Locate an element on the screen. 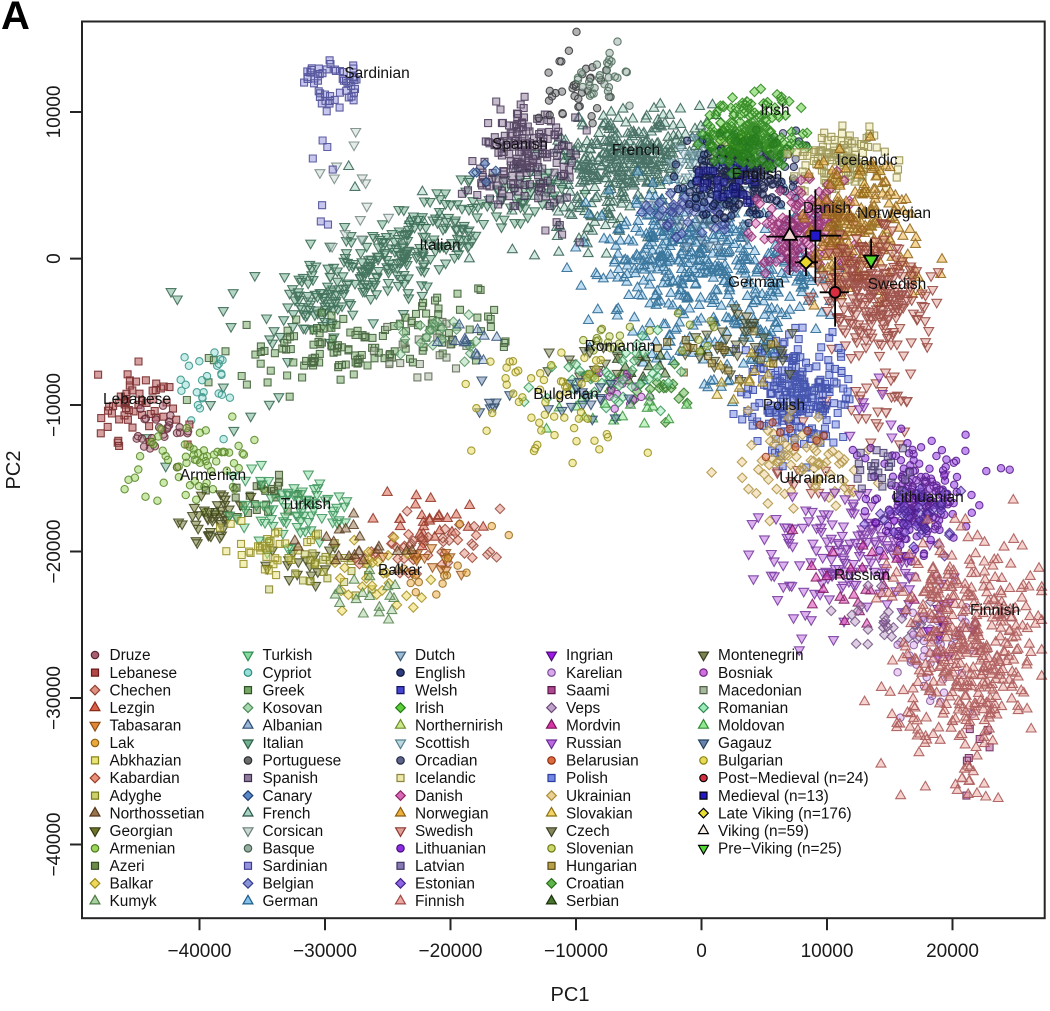 The height and width of the screenshot is (1011, 1050). svg-text: A is located at coordinates (15, 19).